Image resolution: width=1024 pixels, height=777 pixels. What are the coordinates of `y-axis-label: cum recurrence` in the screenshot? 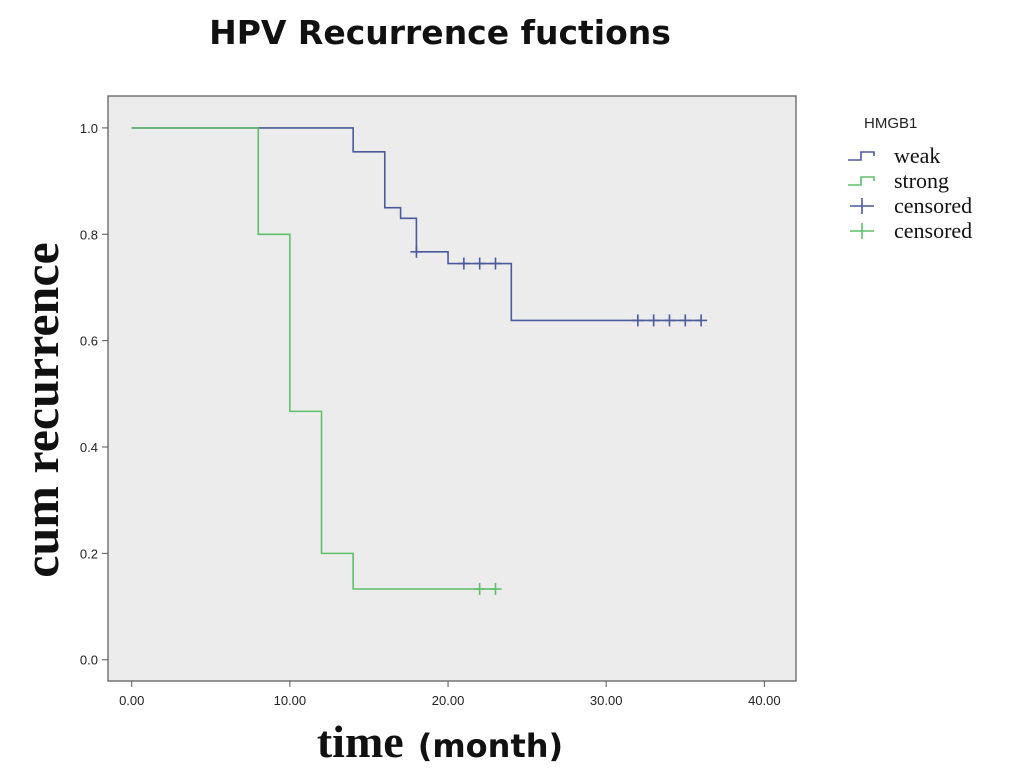 It's located at (41, 410).